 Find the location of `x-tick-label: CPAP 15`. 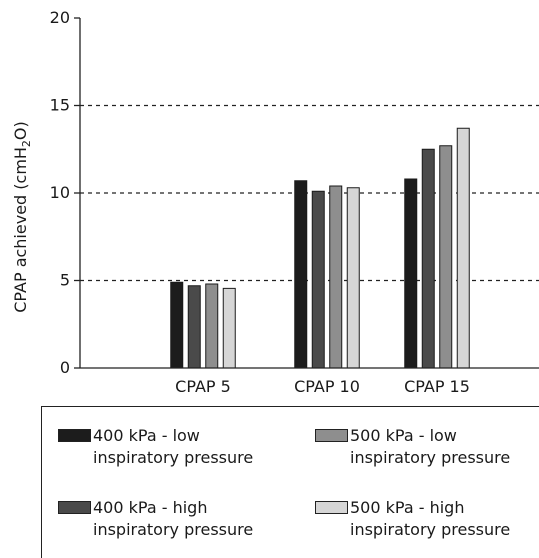

x-tick-label: CPAP 15 is located at coordinates (437, 386).